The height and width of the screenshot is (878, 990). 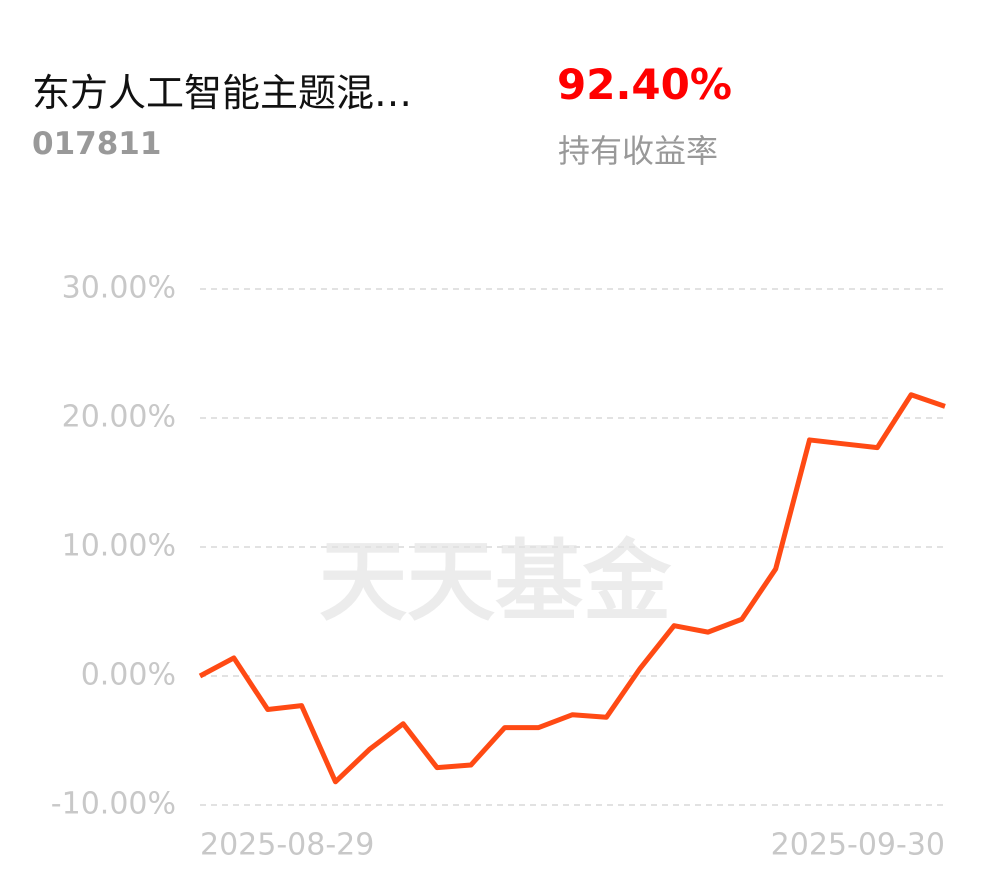 What do you see at coordinates (644, 84) in the screenshot?
I see `return-value: 92.40%` at bounding box center [644, 84].